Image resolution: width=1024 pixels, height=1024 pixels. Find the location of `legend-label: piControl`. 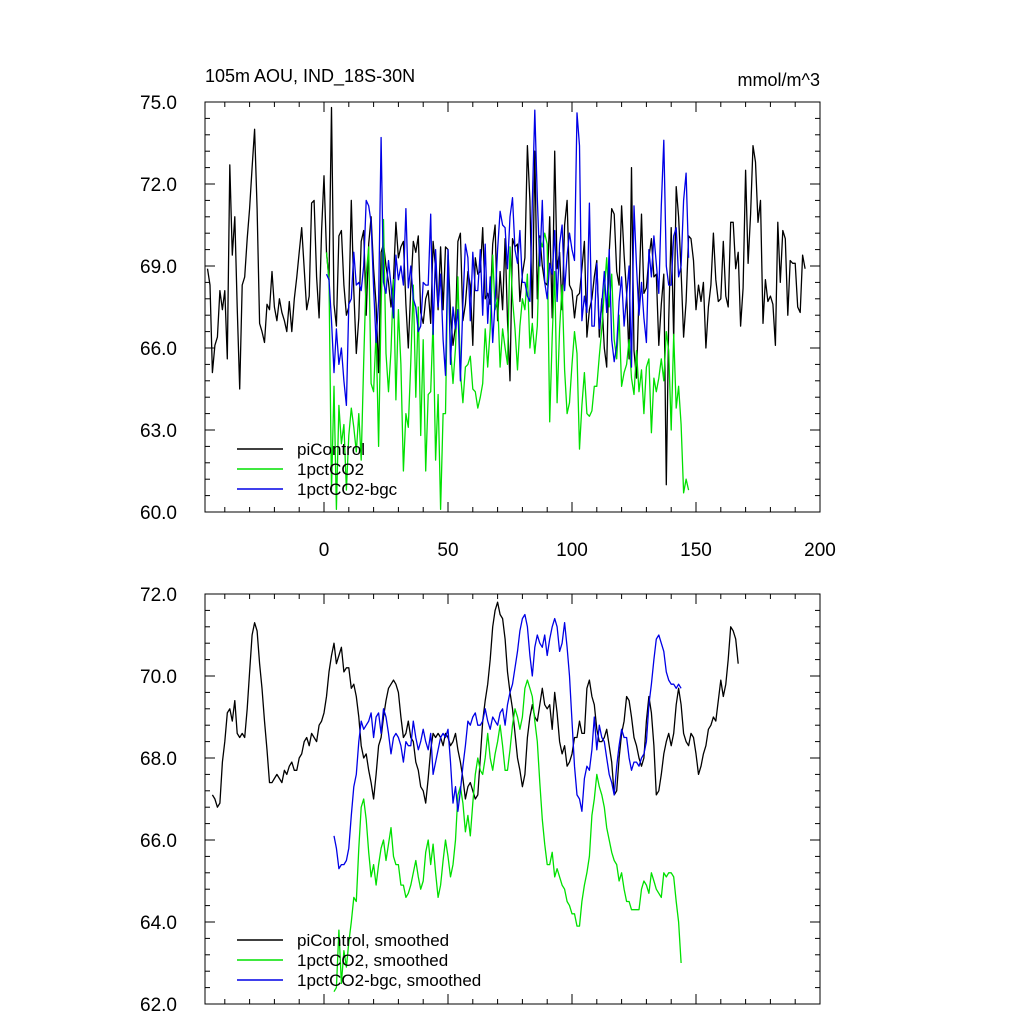

legend-label: piControl is located at coordinates (331, 449).